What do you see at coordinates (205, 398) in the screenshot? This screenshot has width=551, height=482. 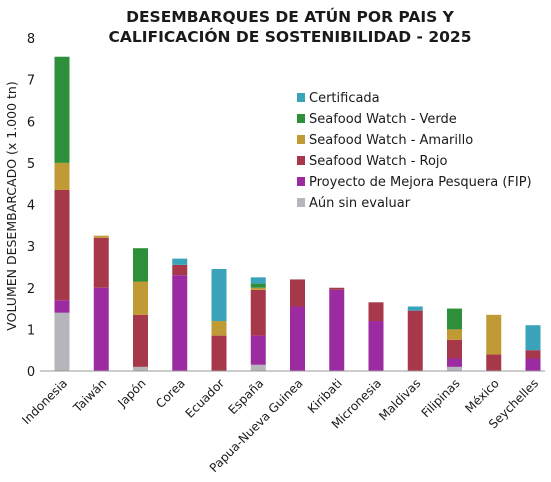 I see `x-tick-label-ecuador: Ecuador` at bounding box center [205, 398].